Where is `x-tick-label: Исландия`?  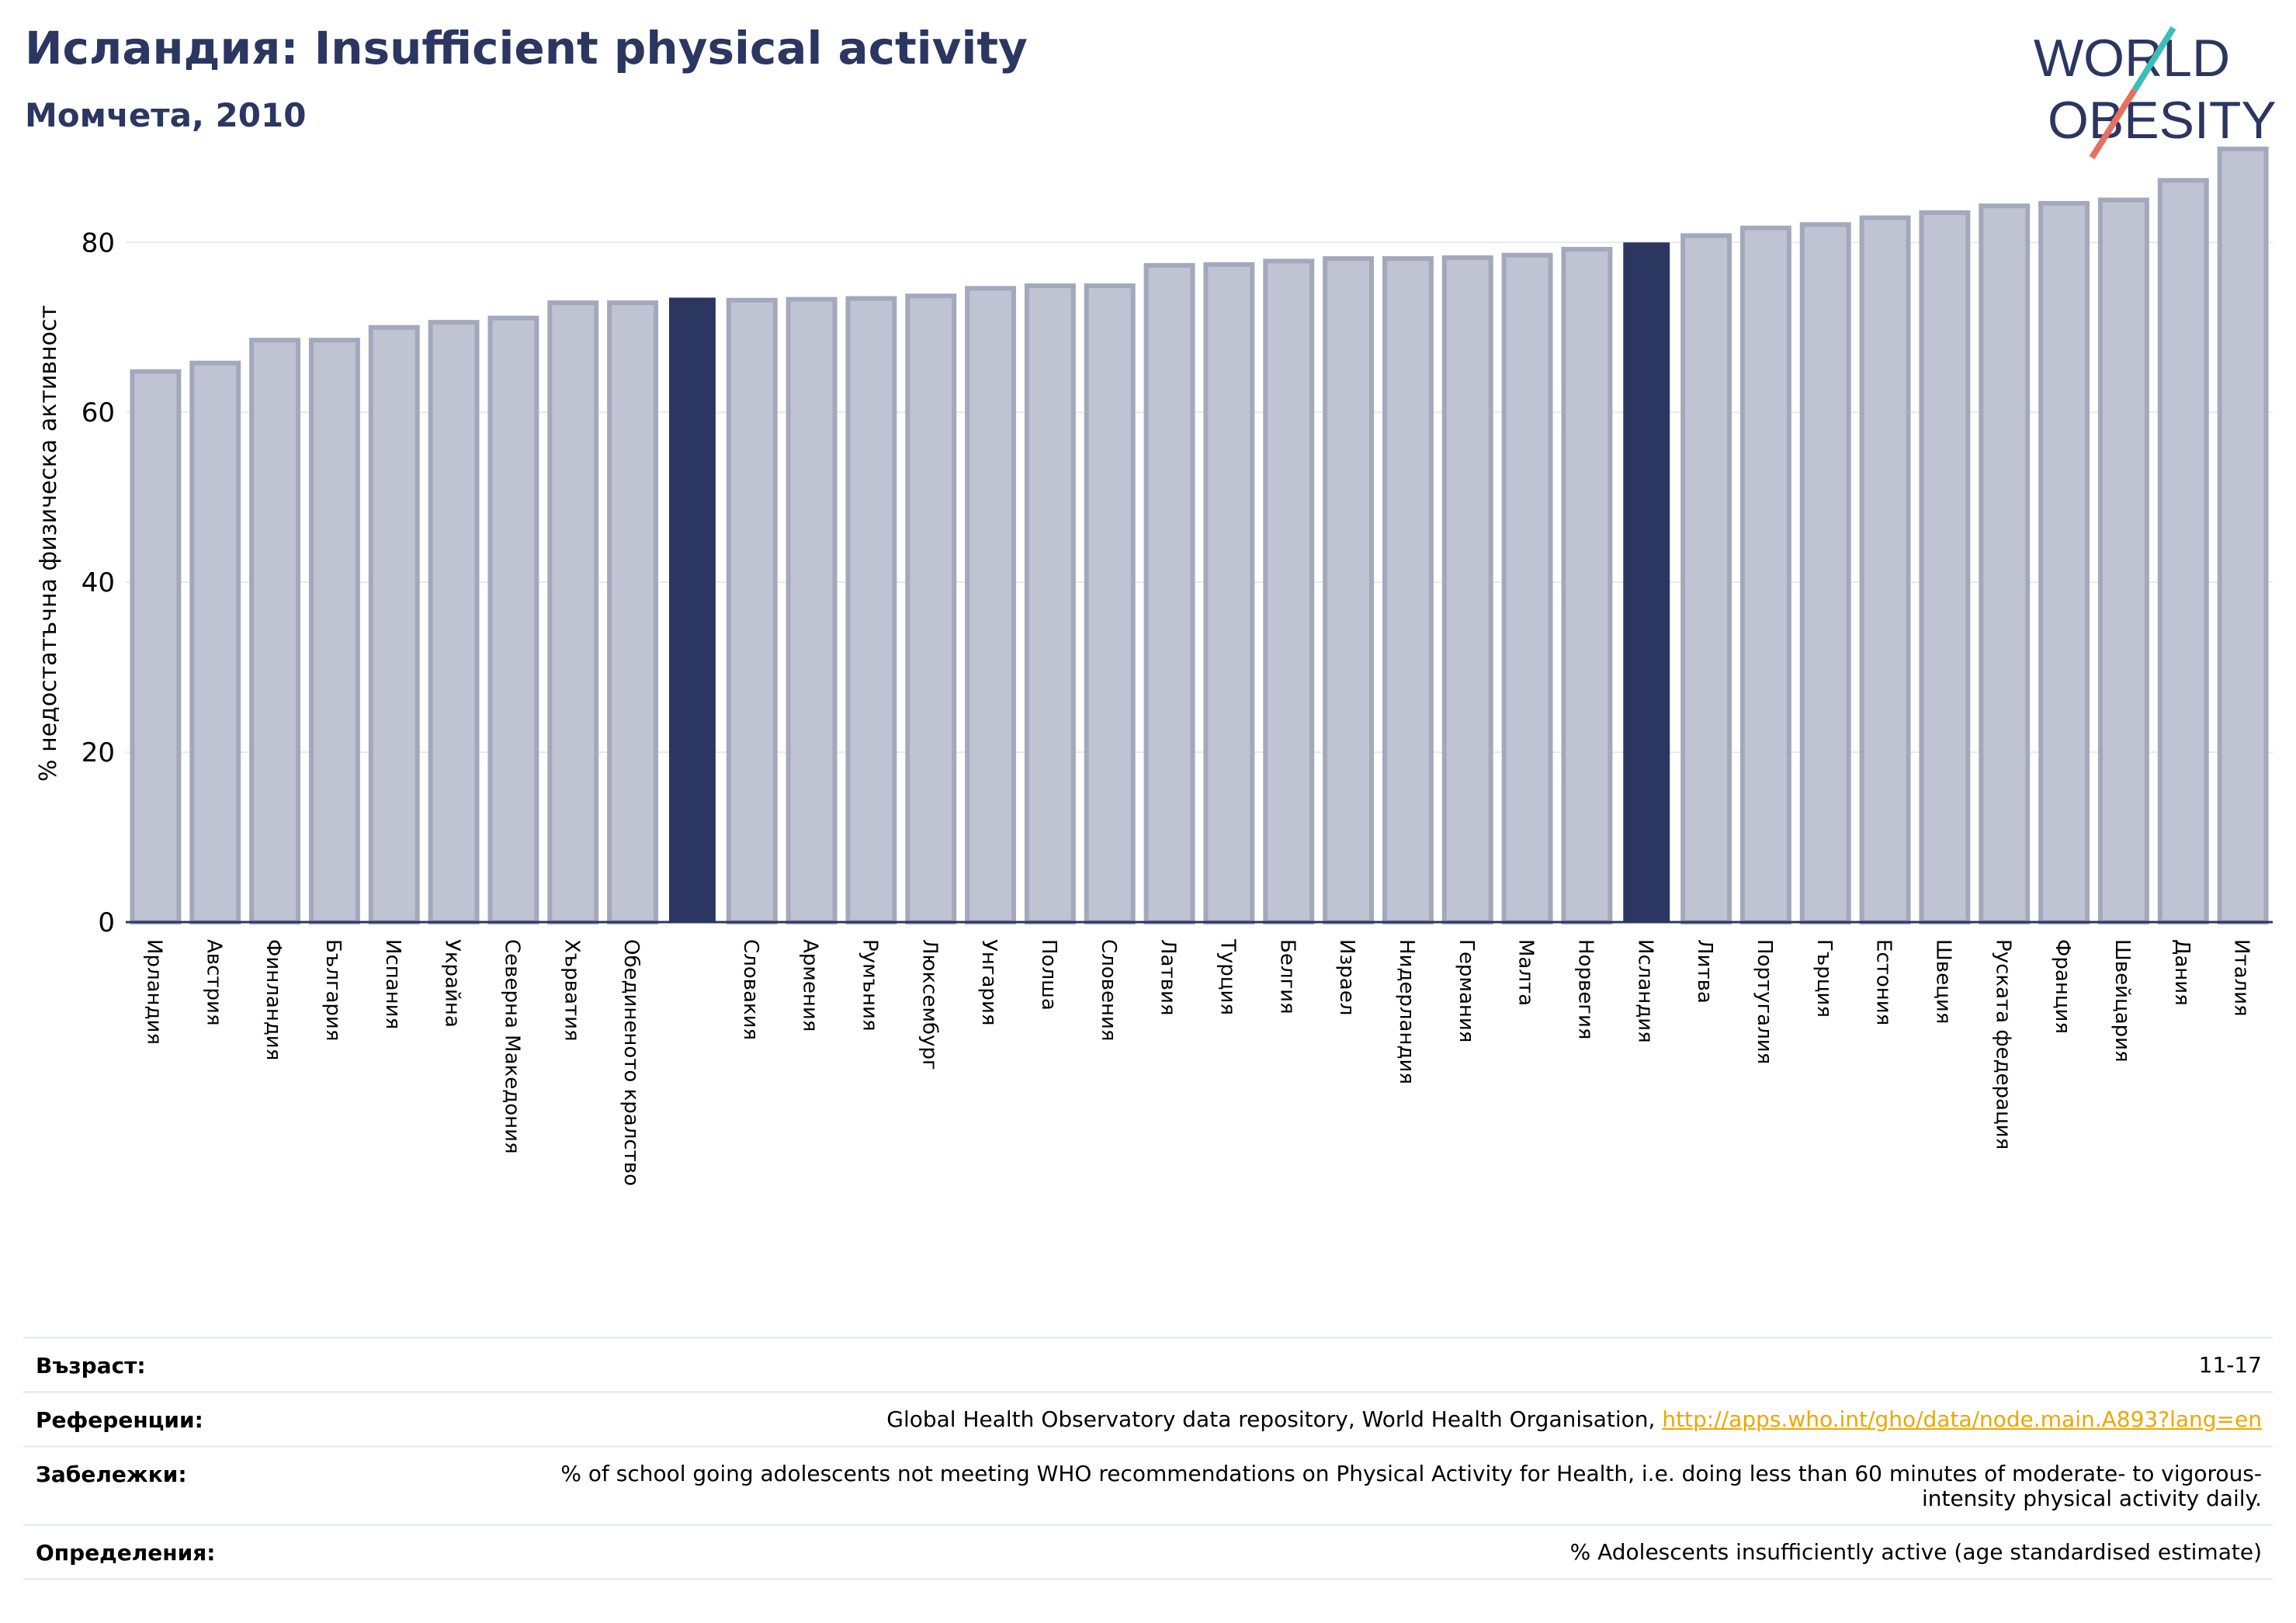 x-tick-label: Исландия is located at coordinates (1644, 991).